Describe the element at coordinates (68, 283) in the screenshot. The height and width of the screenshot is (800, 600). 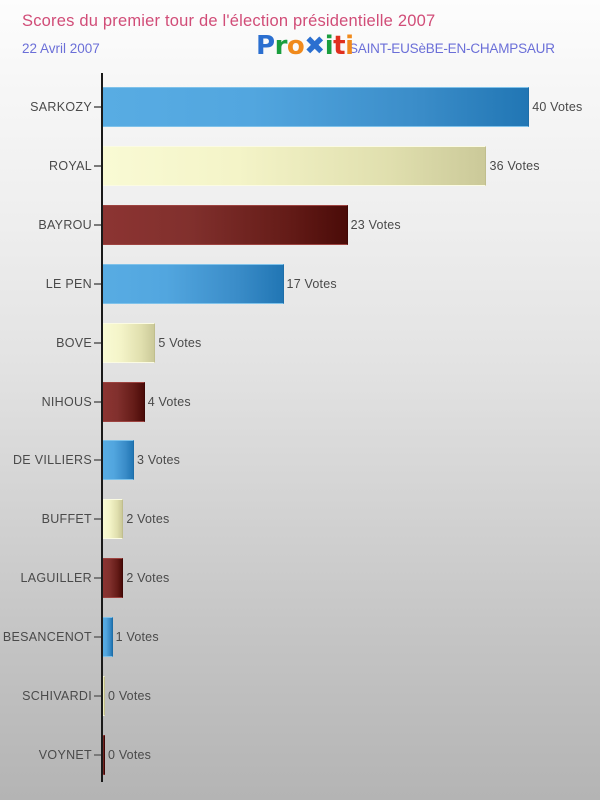
I see `candidate-label: LE PEN` at that location.